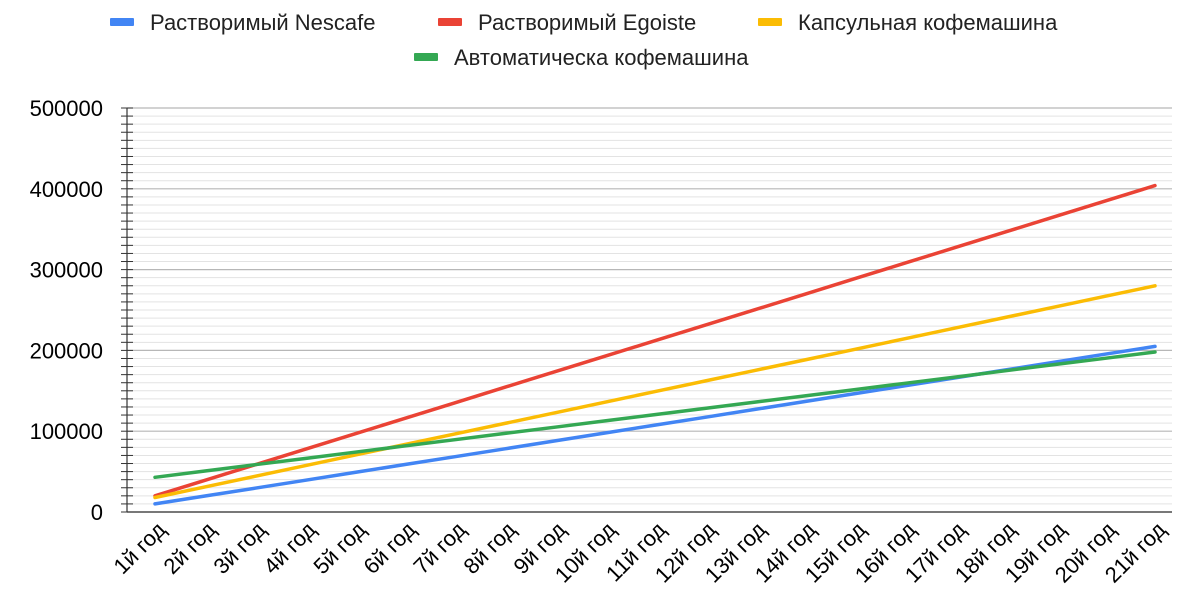 This screenshot has width=1200, height=612. I want to click on y-tick-label: 300000, so click(66, 270).